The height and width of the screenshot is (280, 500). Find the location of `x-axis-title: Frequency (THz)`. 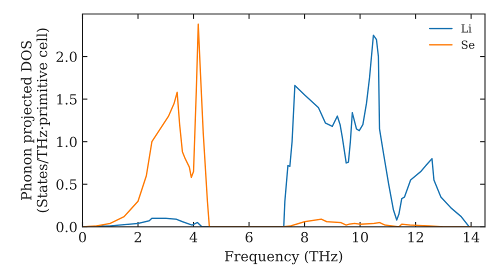

x-axis-title: Frequency (THz) is located at coordinates (283, 257).